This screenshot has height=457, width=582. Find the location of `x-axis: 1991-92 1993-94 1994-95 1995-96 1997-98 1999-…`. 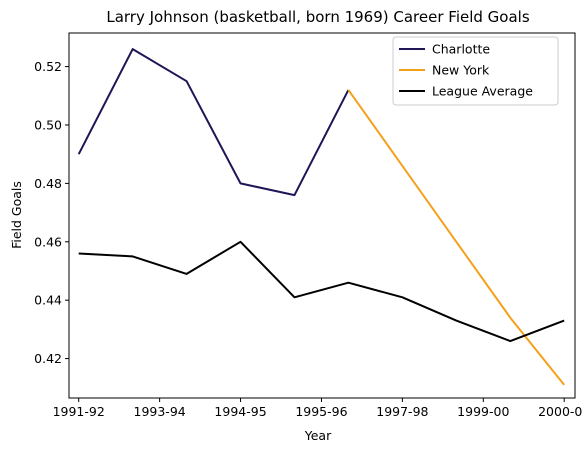

x-axis: 1991-92 1993-94 1994-95 1995-96 1997-98 1999-… is located at coordinates (317, 408).